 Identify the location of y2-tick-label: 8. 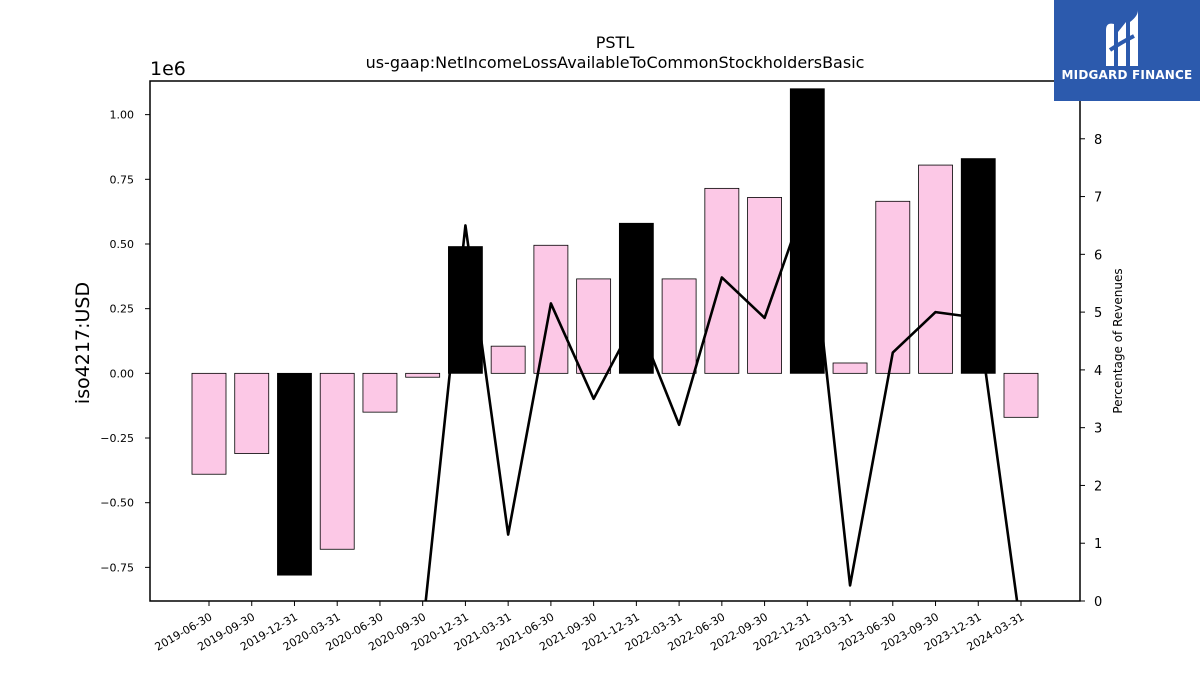
(1098, 140).